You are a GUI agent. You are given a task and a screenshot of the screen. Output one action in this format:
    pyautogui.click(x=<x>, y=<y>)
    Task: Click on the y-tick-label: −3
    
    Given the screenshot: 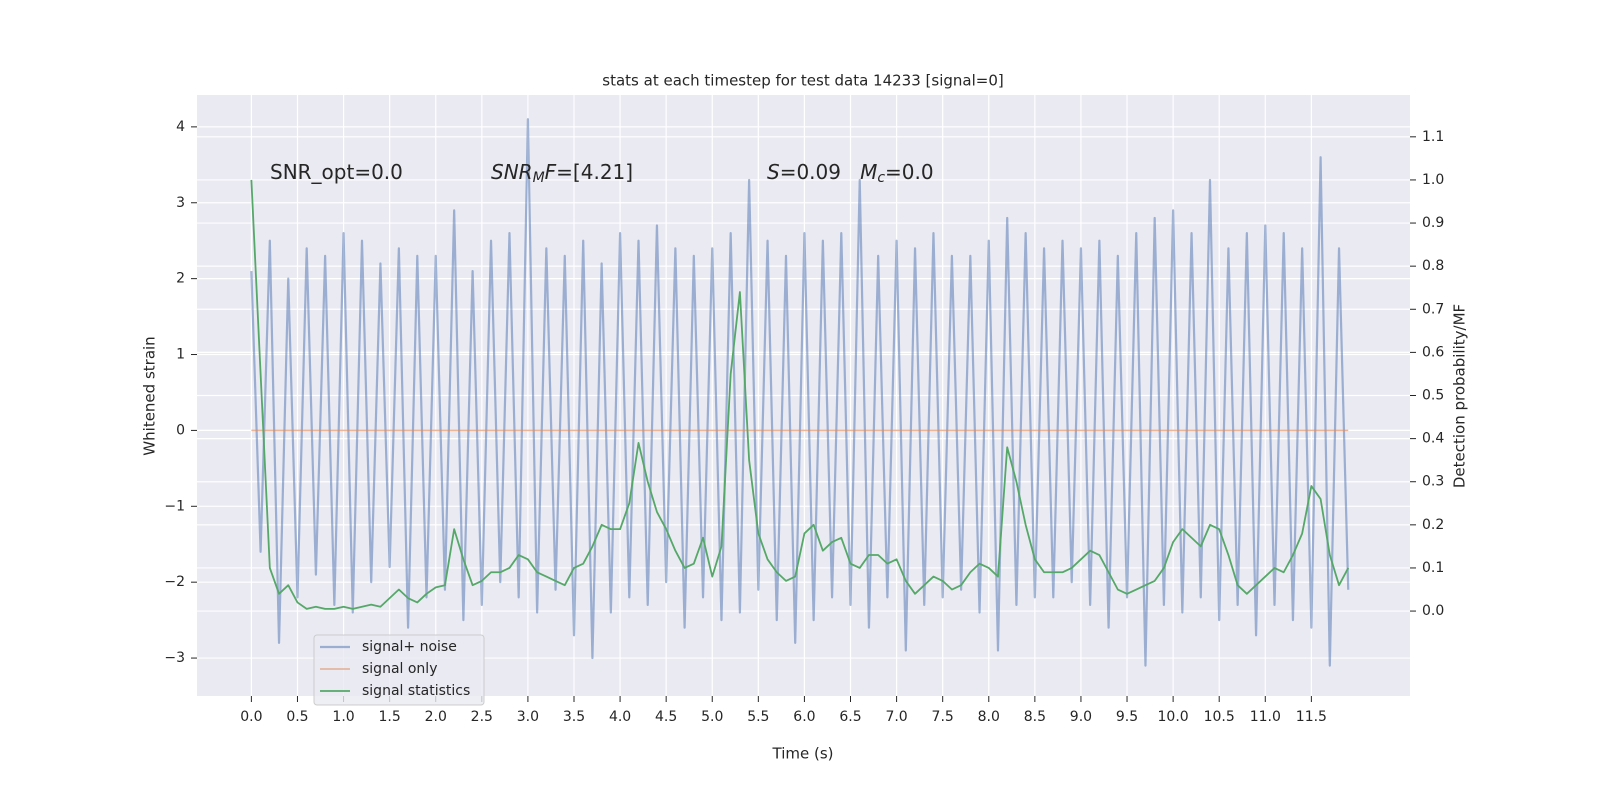 What is the action you would take?
    pyautogui.click(x=174, y=658)
    